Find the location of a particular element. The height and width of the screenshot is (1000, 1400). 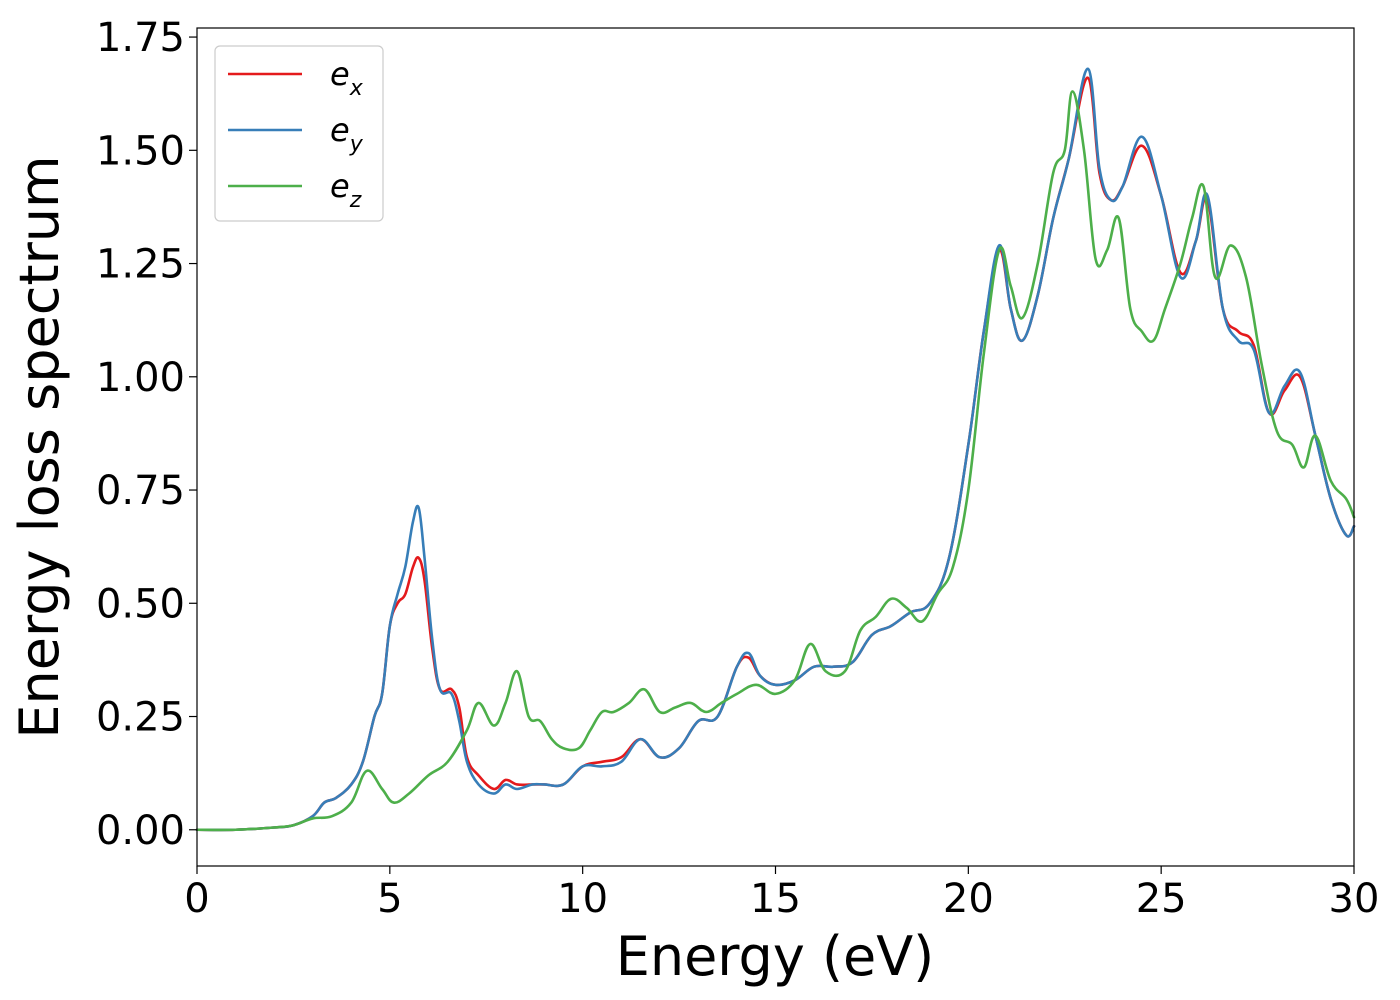

x-tick-label: 0 is located at coordinates (196, 899).